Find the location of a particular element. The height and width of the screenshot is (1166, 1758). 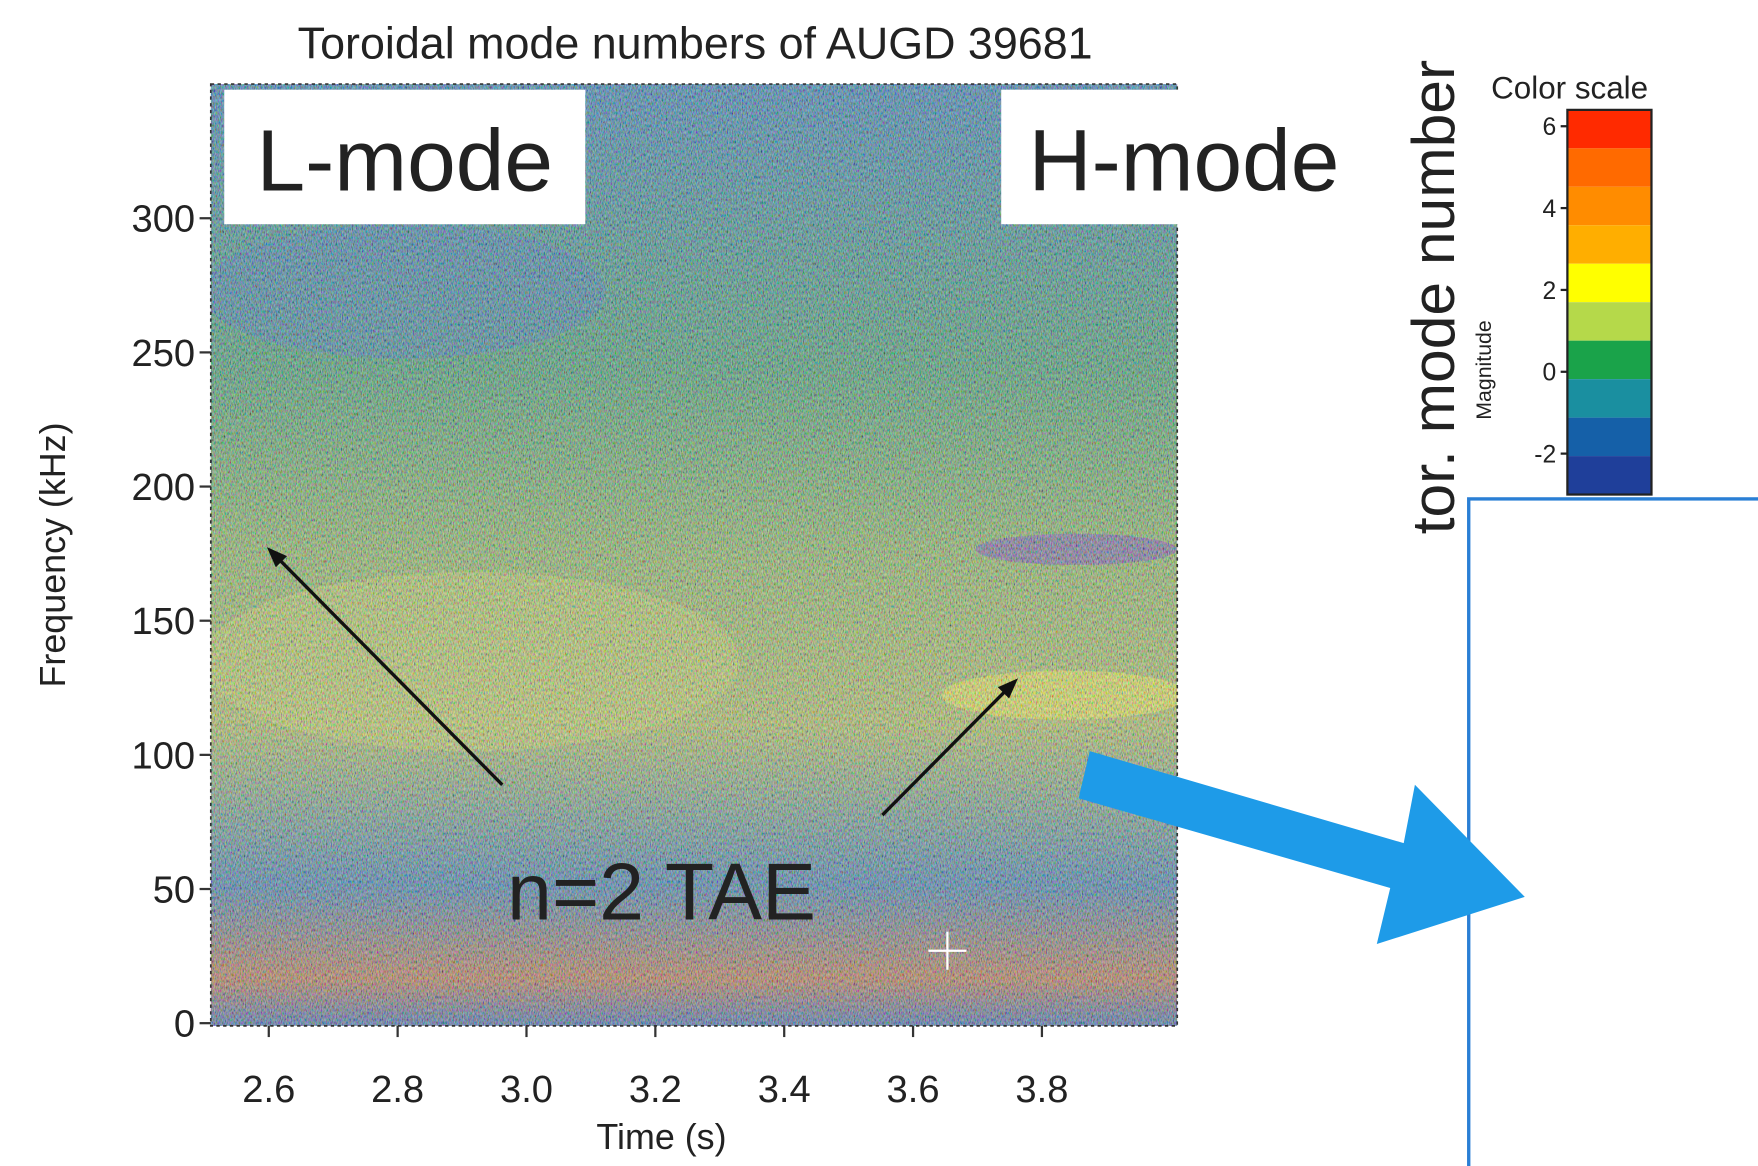

x-tick-label: 3.4 is located at coordinates (784, 1090).